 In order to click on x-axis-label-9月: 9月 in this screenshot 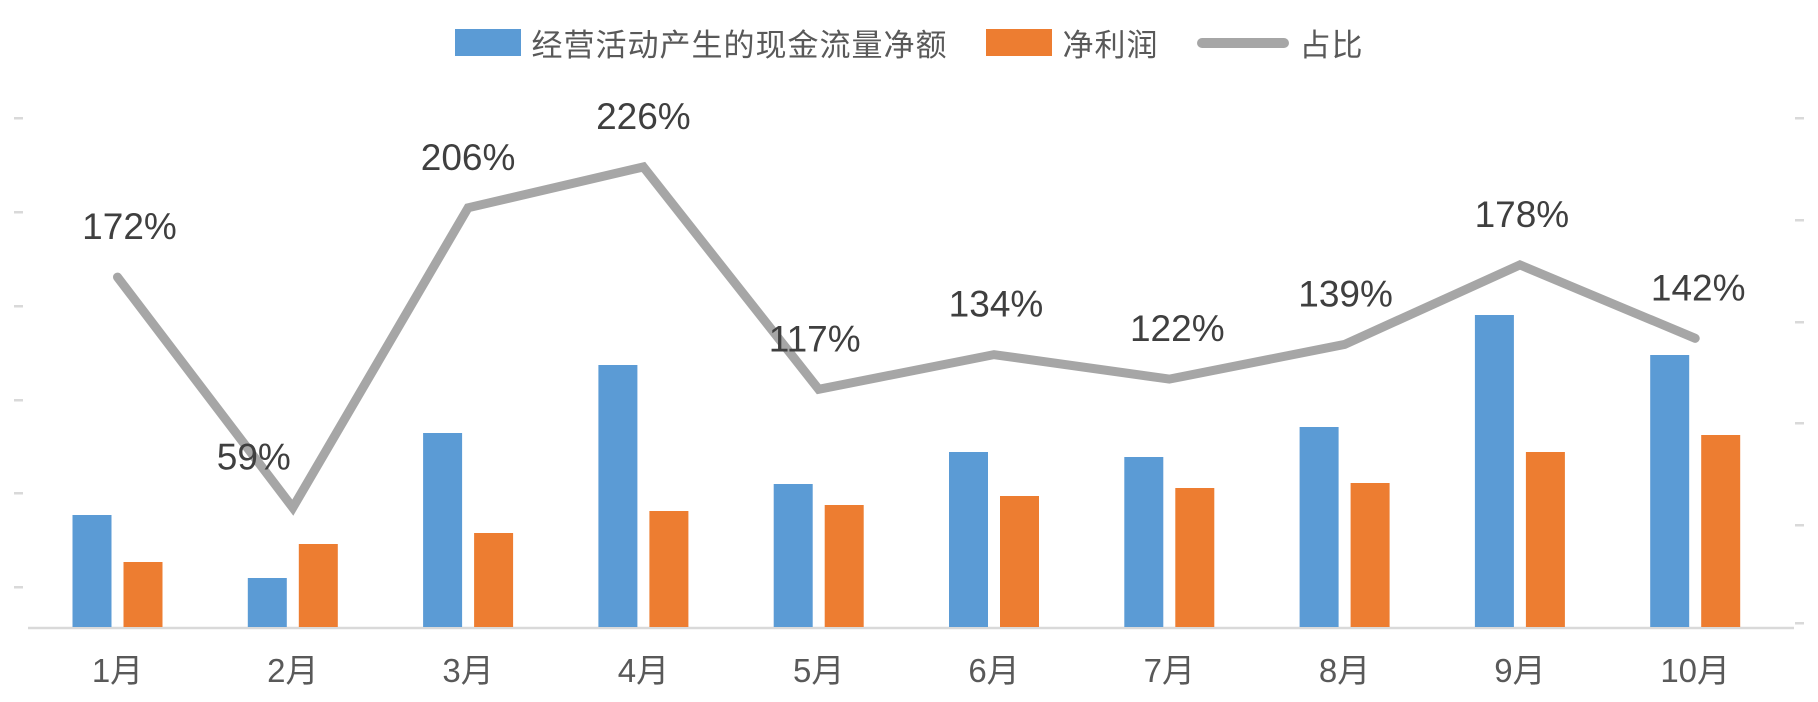, I will do `click(1519, 670)`.